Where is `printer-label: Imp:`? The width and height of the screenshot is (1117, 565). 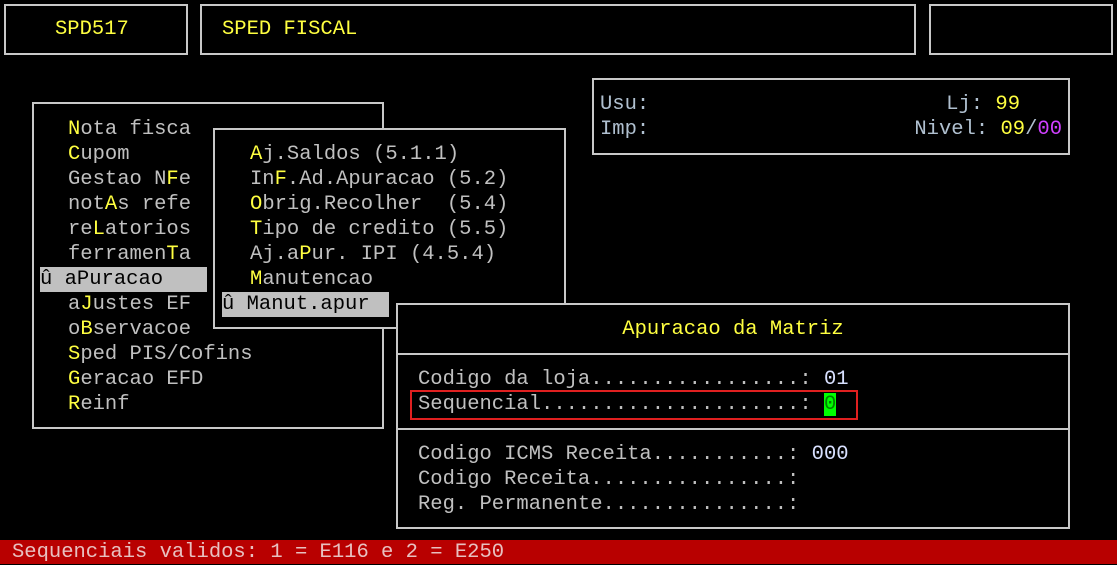 printer-label: Imp: is located at coordinates (625, 129).